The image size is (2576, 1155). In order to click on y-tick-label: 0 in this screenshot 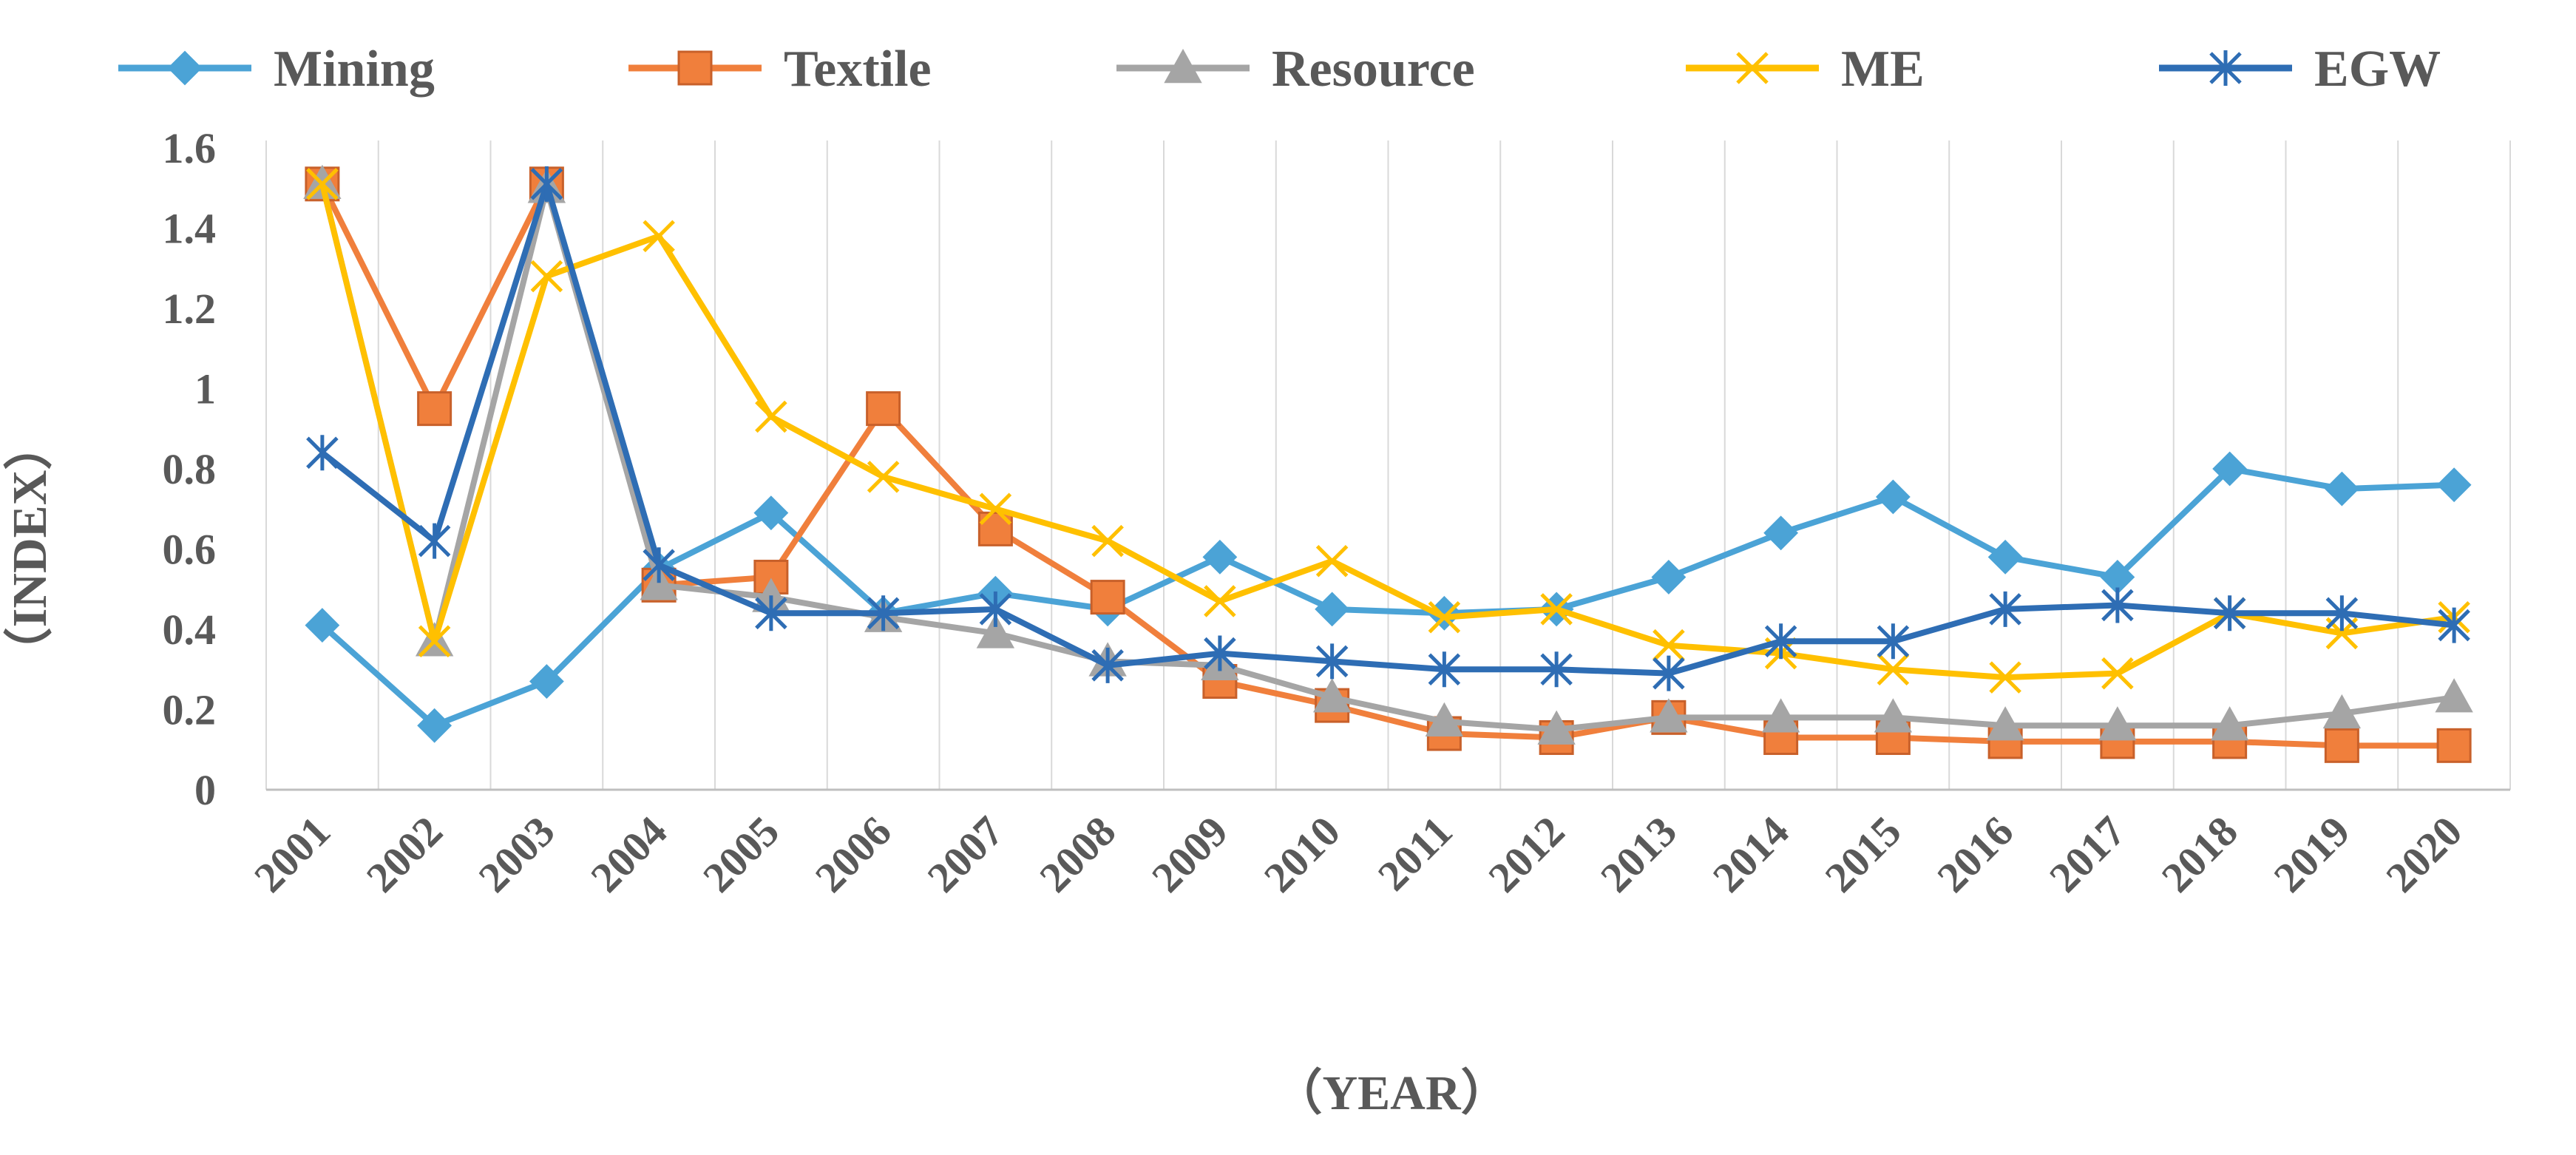, I will do `click(205, 790)`.